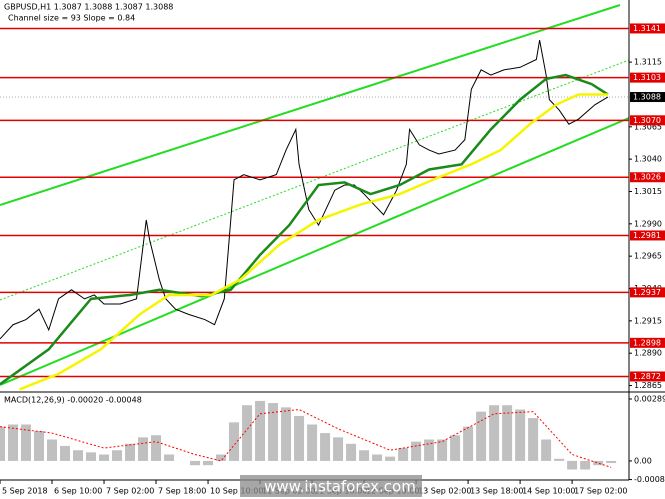 The height and width of the screenshot is (499, 665). I want to click on watermark: www.instaforex.com, so click(331, 486).